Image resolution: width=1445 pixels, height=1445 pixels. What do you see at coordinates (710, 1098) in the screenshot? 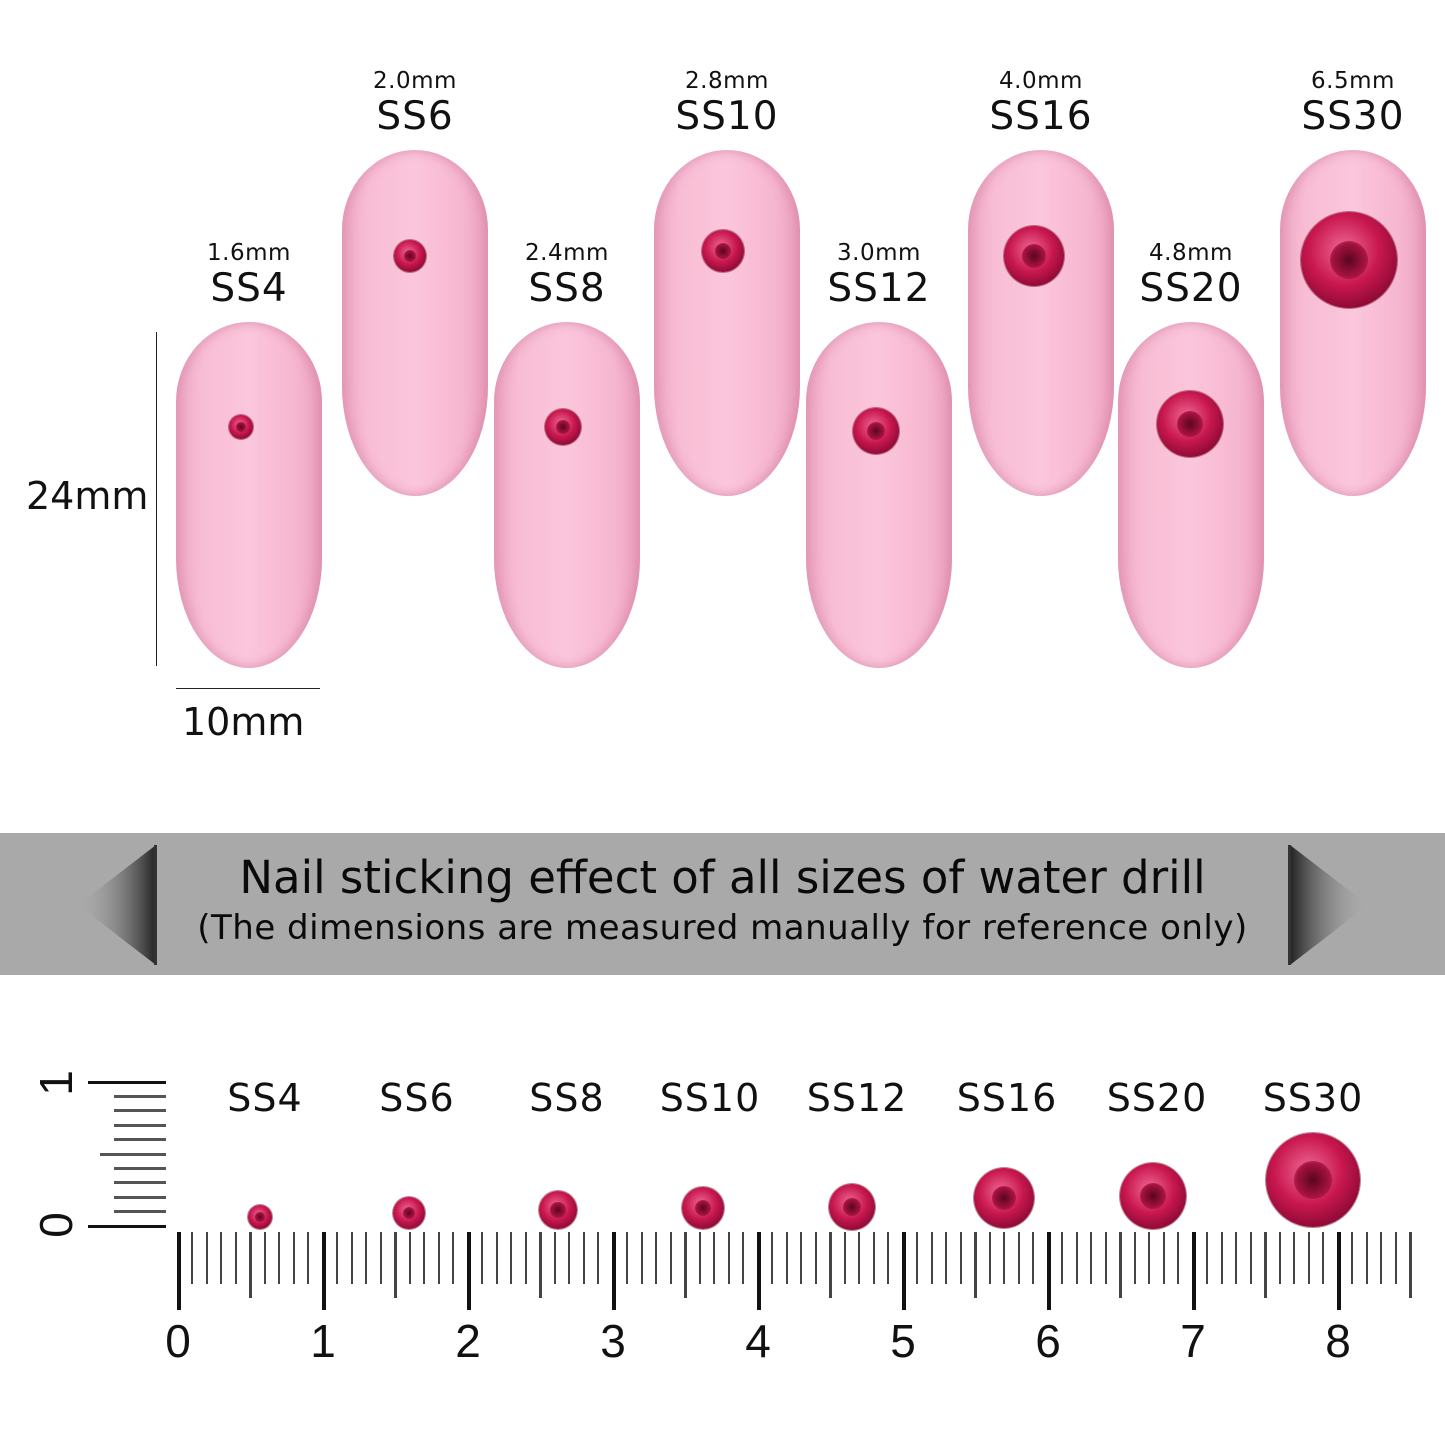
I see `ruler-size-label: SS10` at bounding box center [710, 1098].